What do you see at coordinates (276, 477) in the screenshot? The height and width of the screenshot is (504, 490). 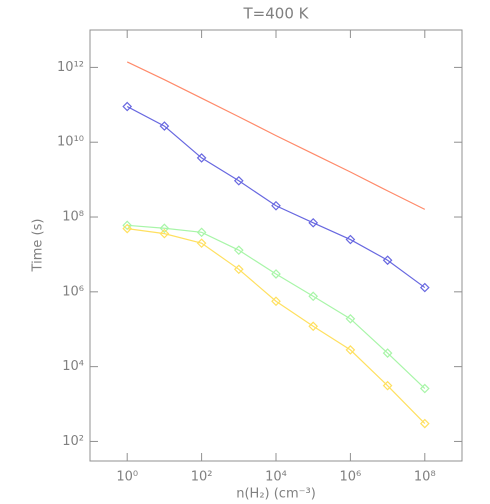 I see `x-tick-label: 10⁴` at bounding box center [276, 477].